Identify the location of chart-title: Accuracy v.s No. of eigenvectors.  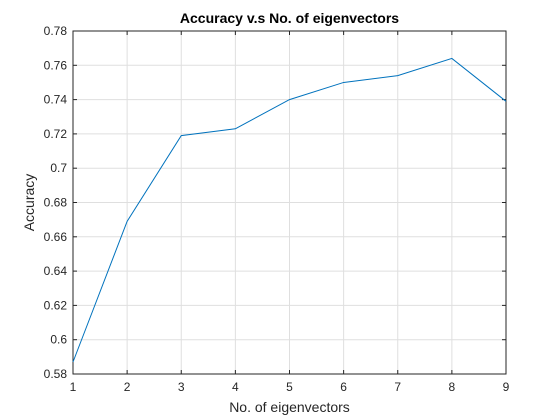
(289, 18).